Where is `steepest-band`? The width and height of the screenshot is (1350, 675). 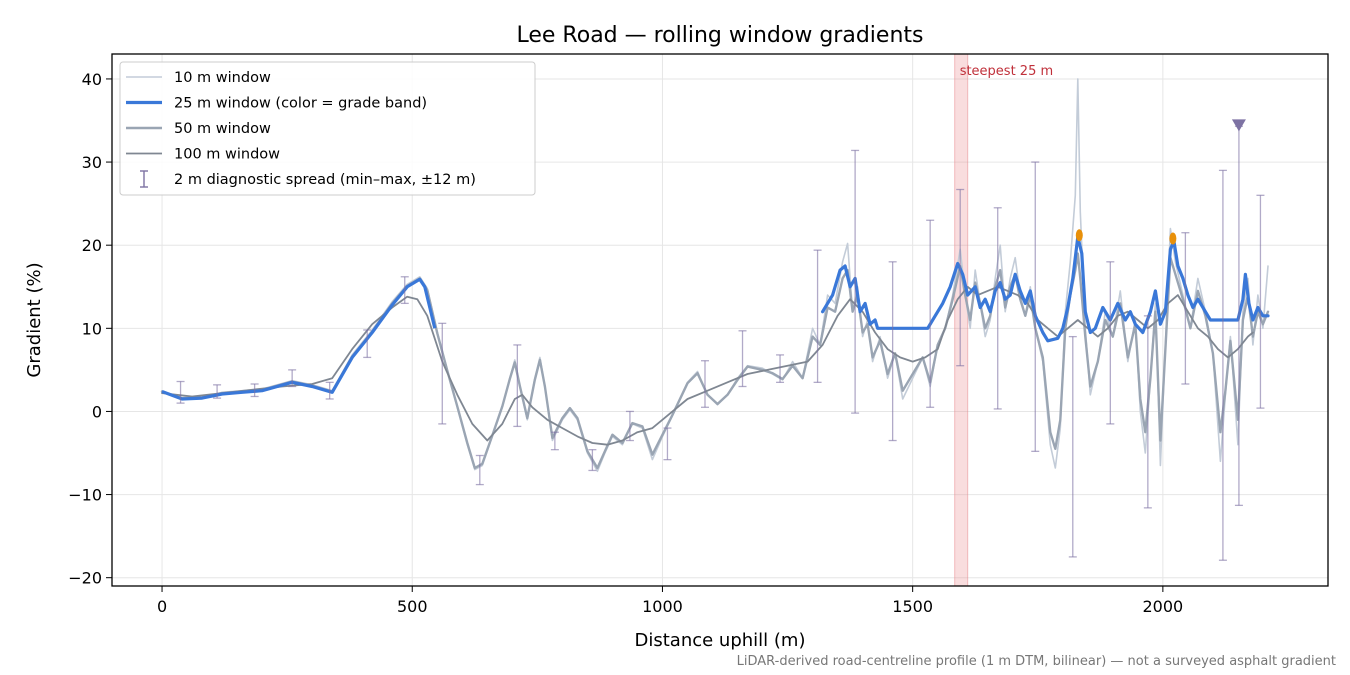
steepest-band is located at coordinates (961, 320).